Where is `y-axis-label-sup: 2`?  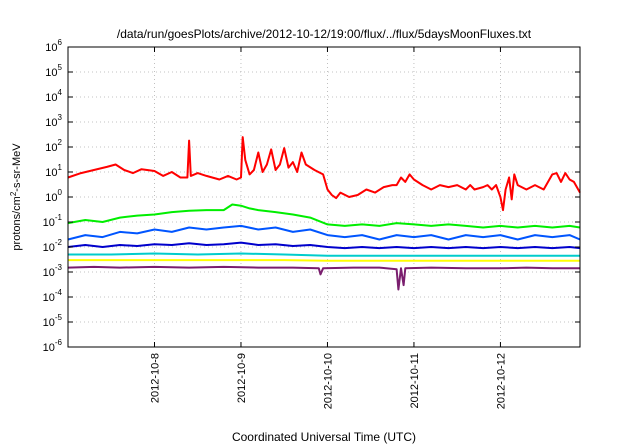 y-axis-label-sup: 2 is located at coordinates (13, 193).